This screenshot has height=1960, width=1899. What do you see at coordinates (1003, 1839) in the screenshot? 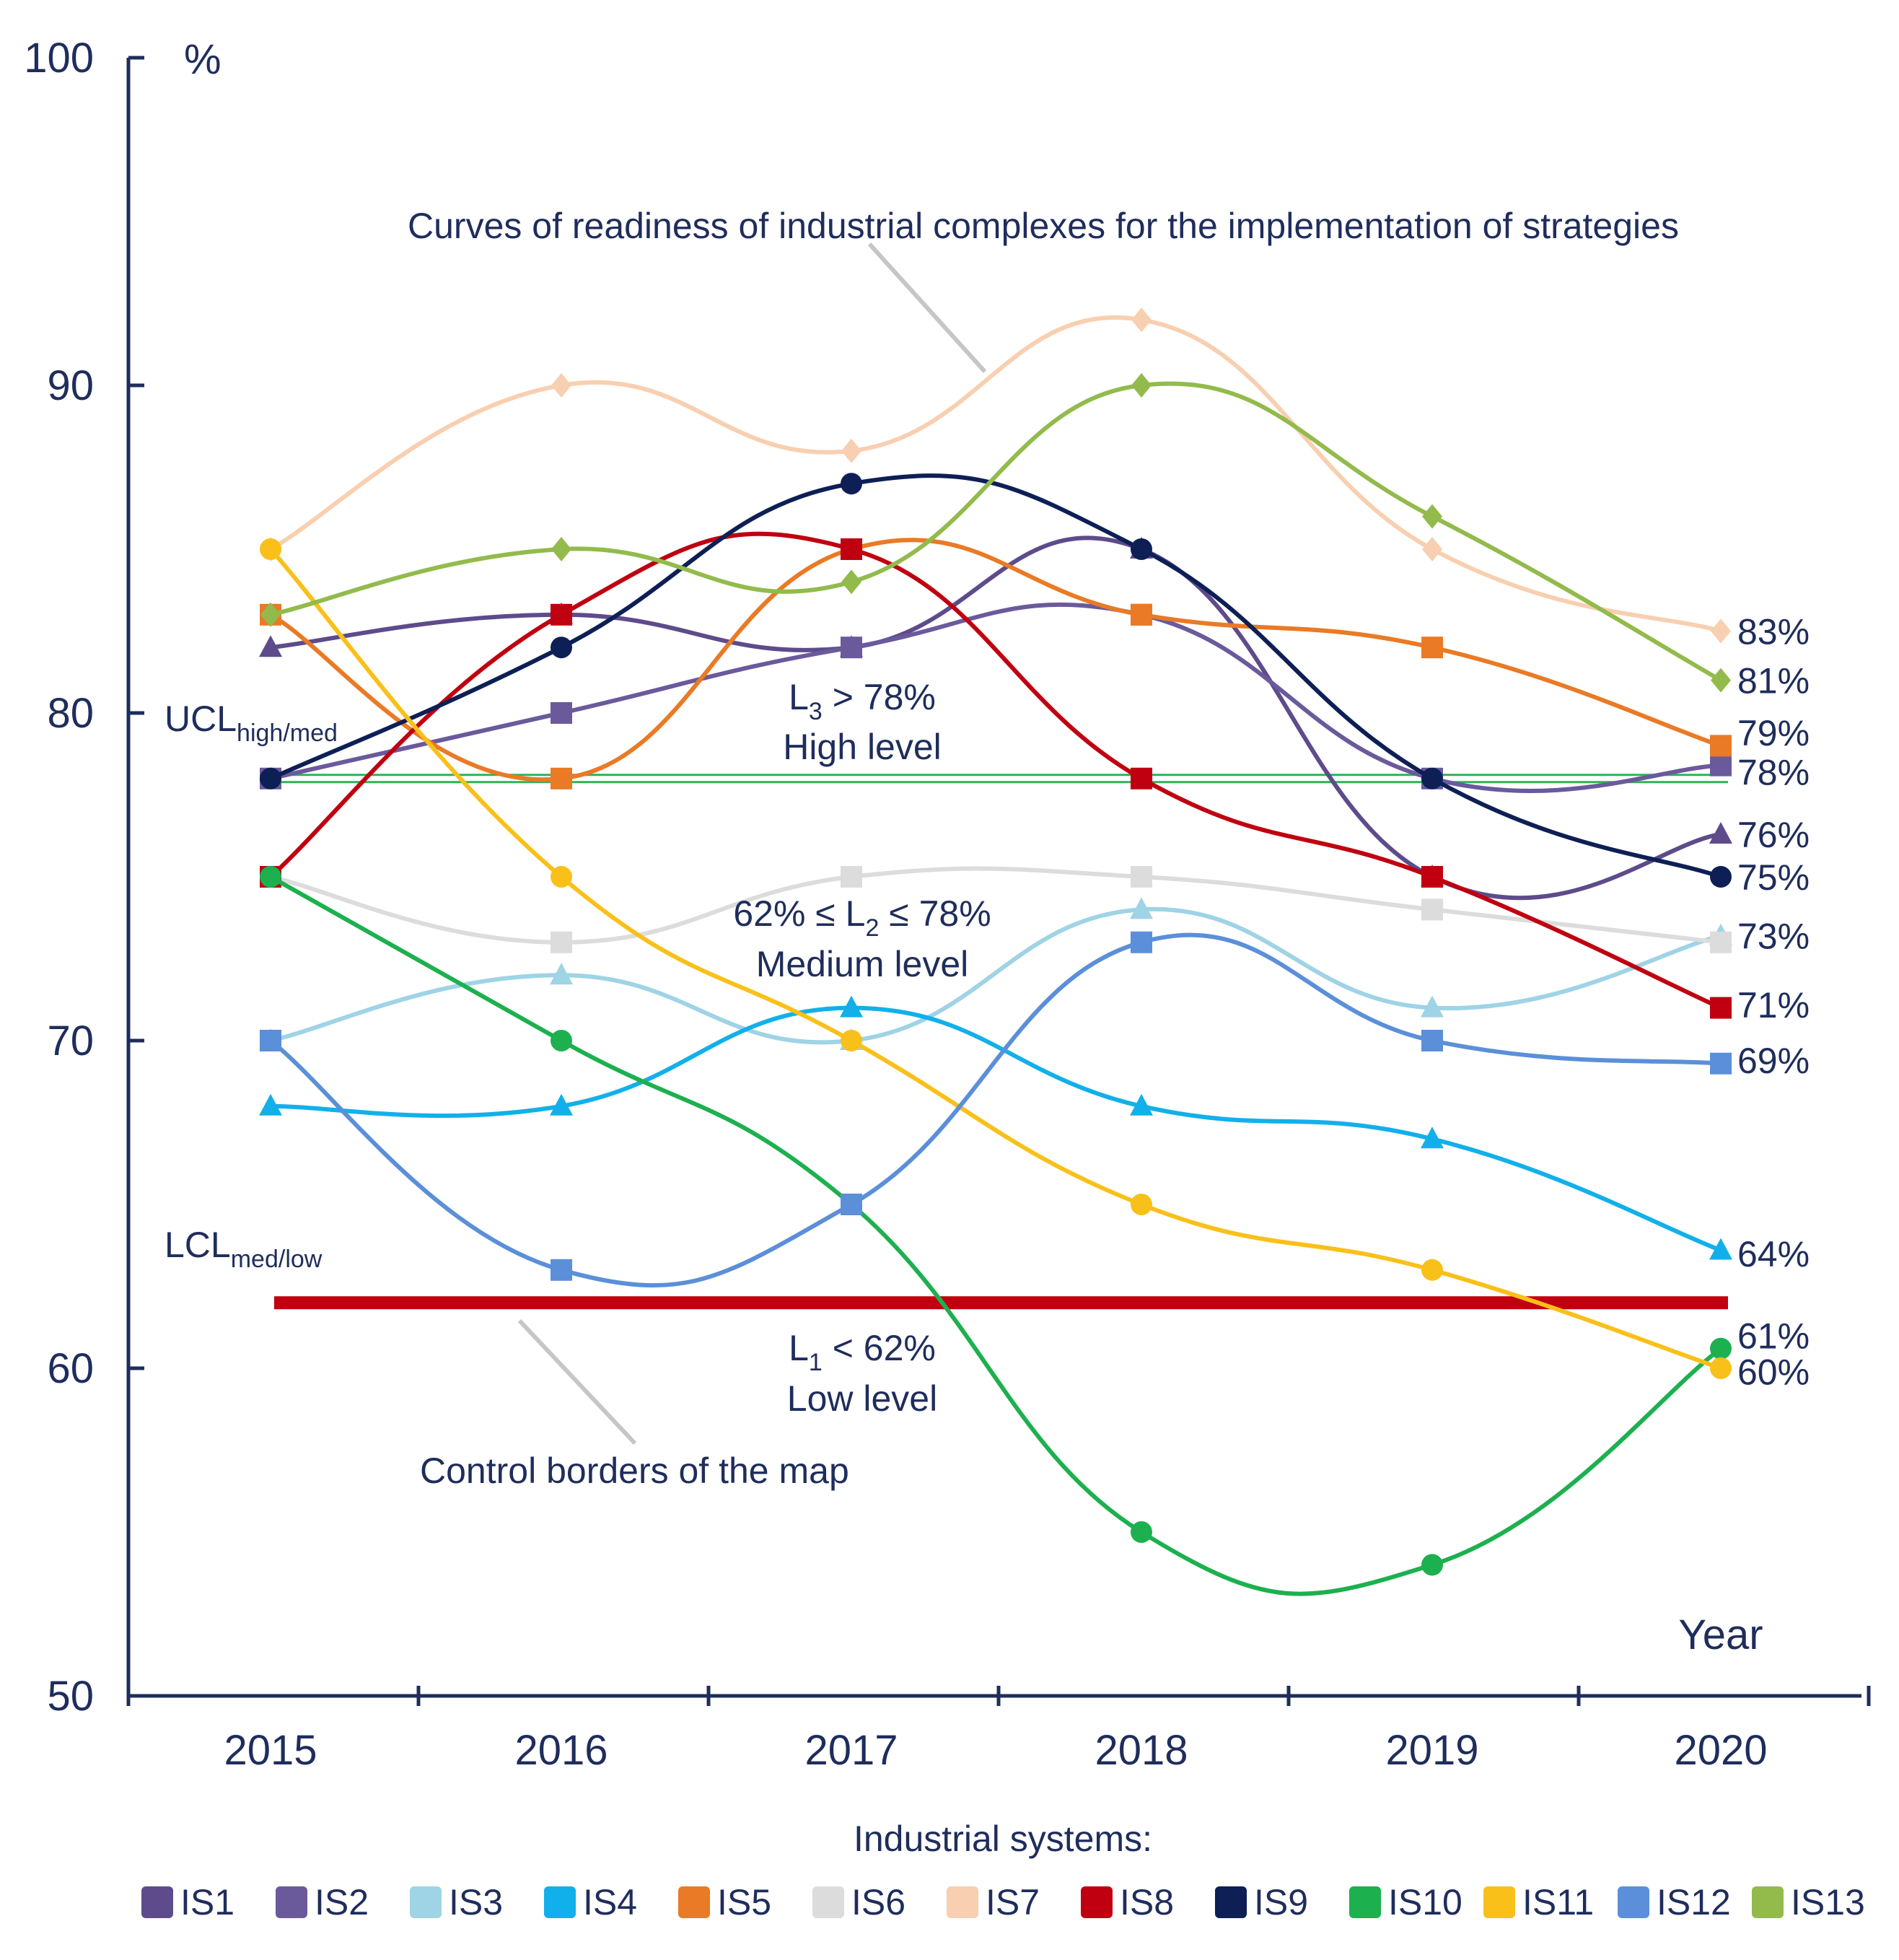
I see `legend-title: Industrial systems:` at bounding box center [1003, 1839].